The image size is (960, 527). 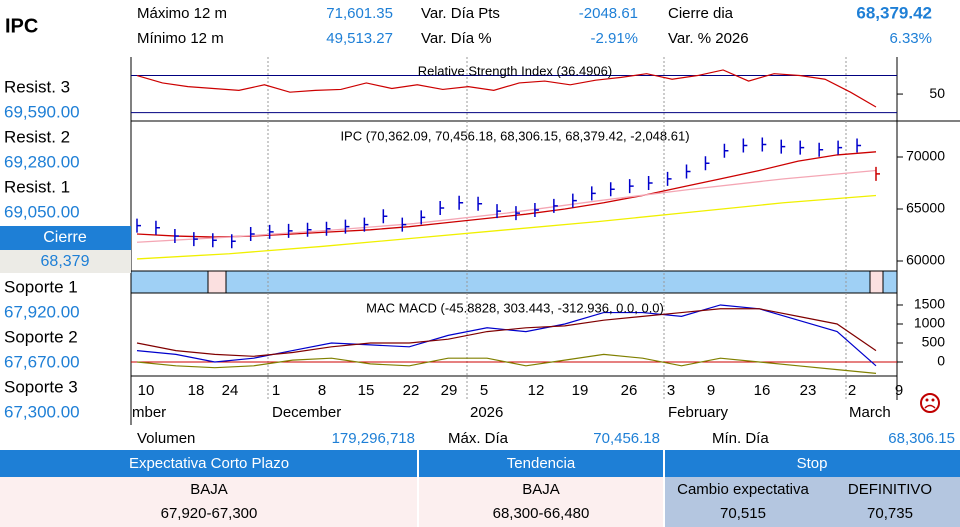 What do you see at coordinates (460, 13) in the screenshot?
I see `stat-label: Var. Día Pts` at bounding box center [460, 13].